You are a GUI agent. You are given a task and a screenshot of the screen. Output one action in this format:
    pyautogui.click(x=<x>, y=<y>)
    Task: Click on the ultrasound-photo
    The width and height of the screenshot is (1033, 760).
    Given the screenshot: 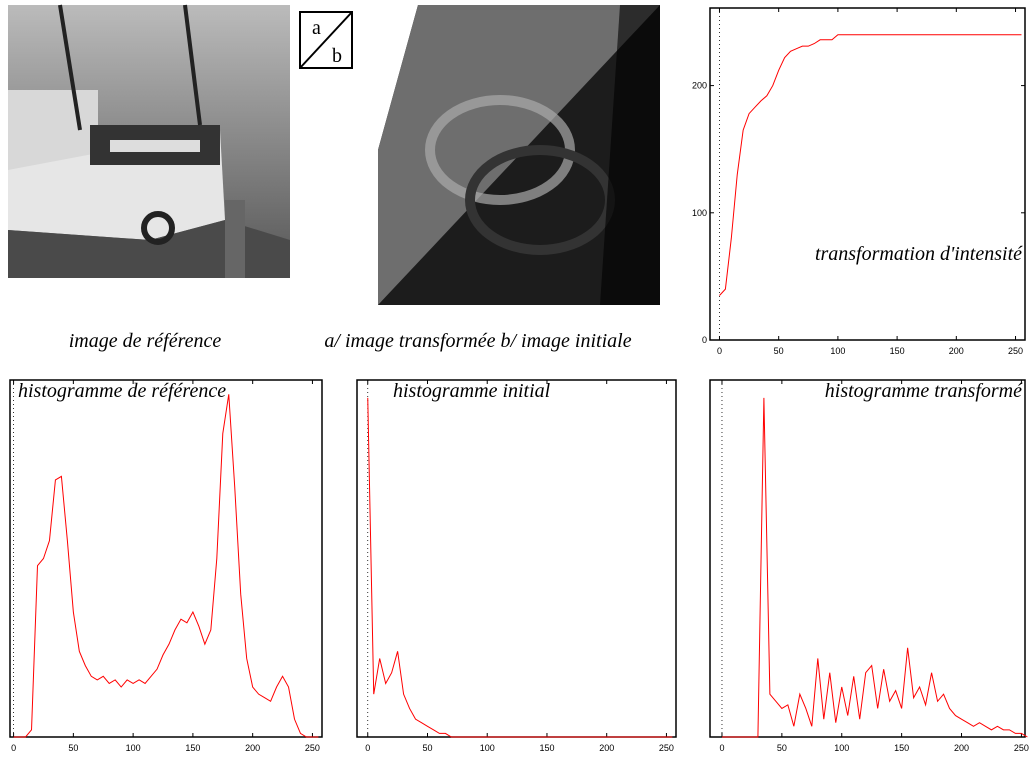 What is the action you would take?
    pyautogui.click(x=519, y=155)
    